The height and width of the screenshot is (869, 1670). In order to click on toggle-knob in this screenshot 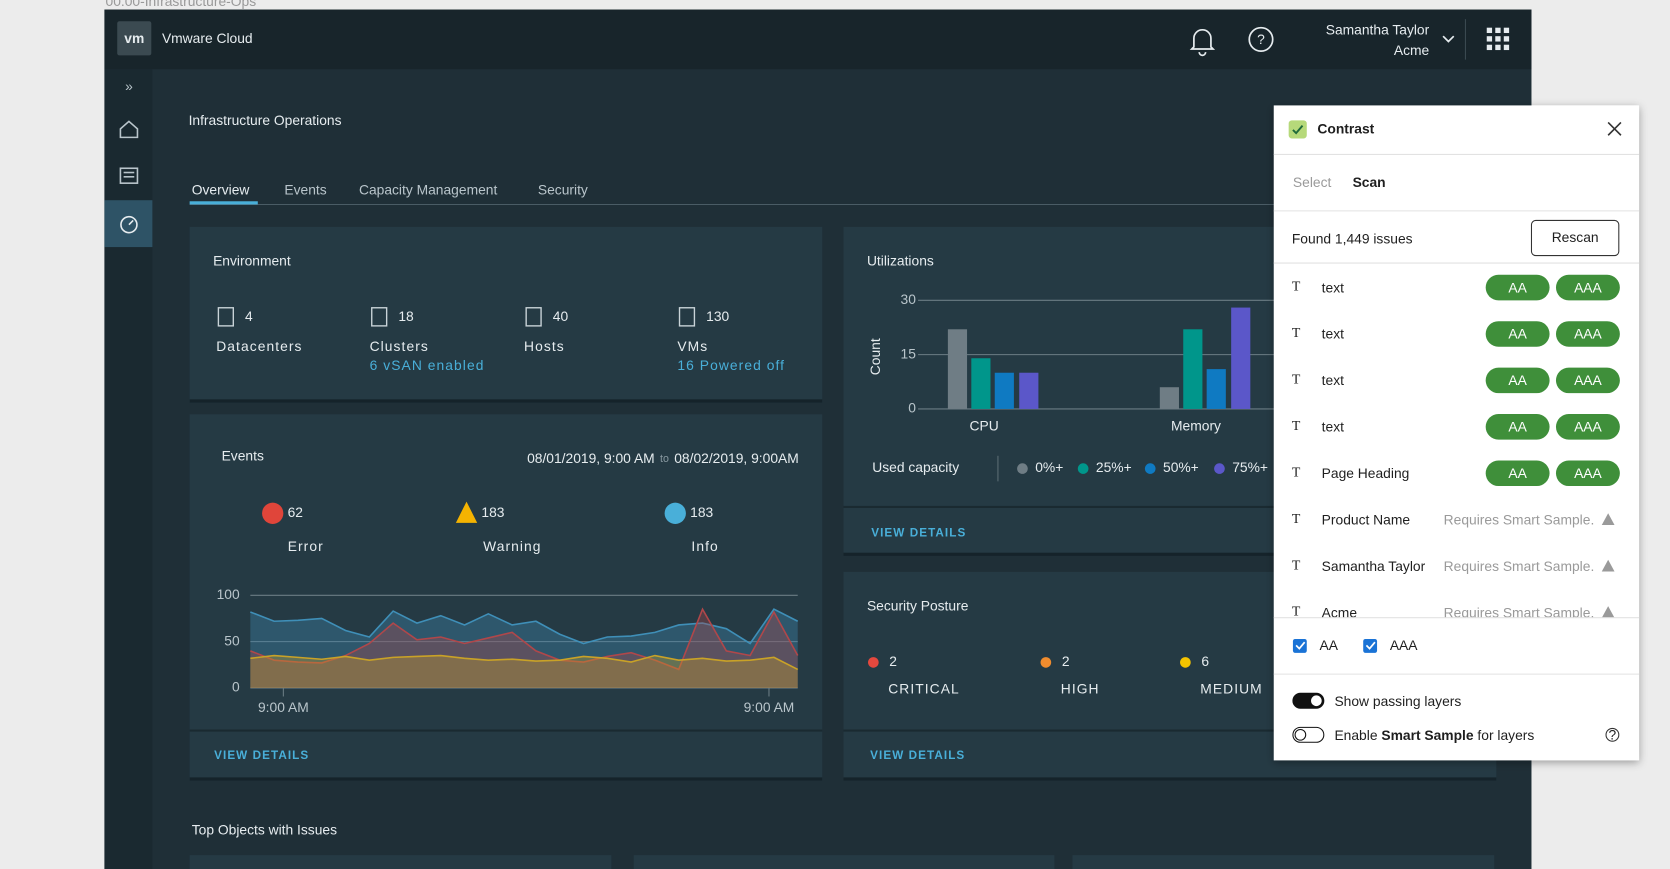, I will do `click(1316, 701)`.